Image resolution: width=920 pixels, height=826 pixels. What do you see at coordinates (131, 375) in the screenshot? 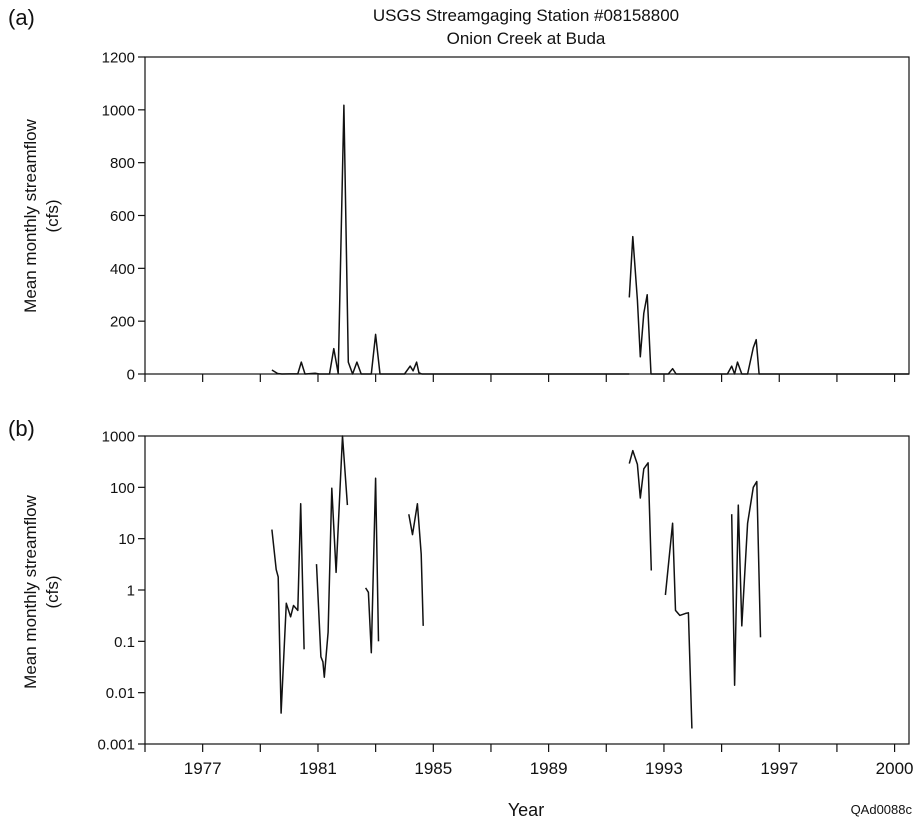
I see `ytick-label-a-0: 0` at bounding box center [131, 375].